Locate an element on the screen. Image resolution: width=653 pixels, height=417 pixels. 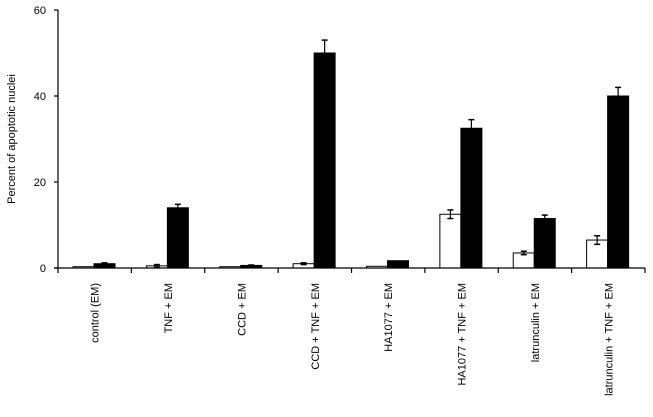
x-tick-label: control (EM) is located at coordinates (96, 313).